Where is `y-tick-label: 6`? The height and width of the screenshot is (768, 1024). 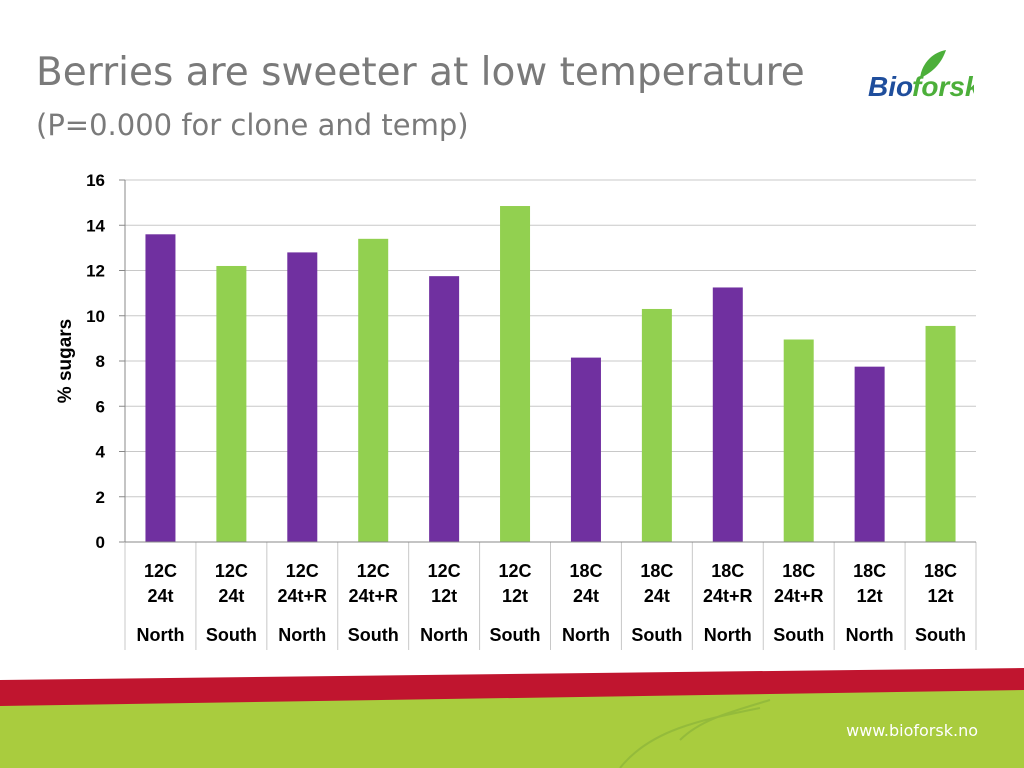
y-tick-label: 6 is located at coordinates (100, 406).